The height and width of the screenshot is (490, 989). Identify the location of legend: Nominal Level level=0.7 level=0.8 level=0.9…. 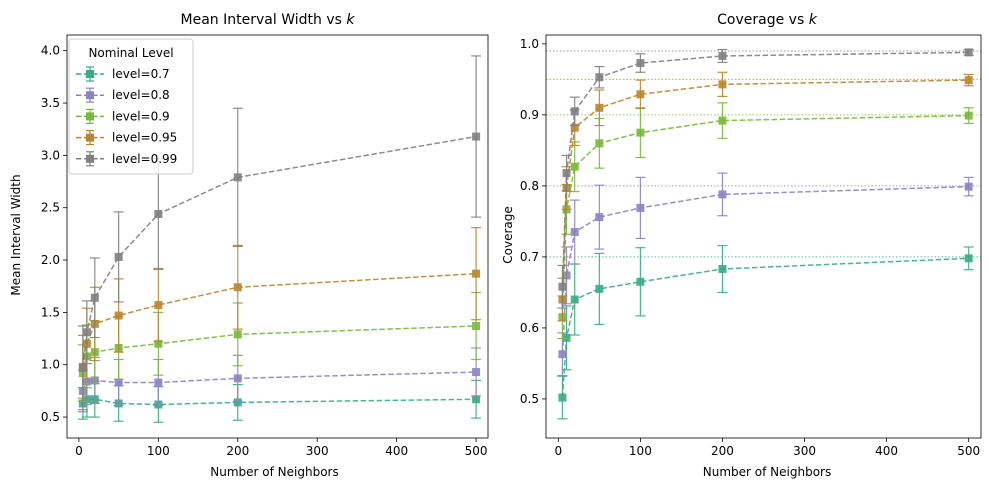
(131, 106).